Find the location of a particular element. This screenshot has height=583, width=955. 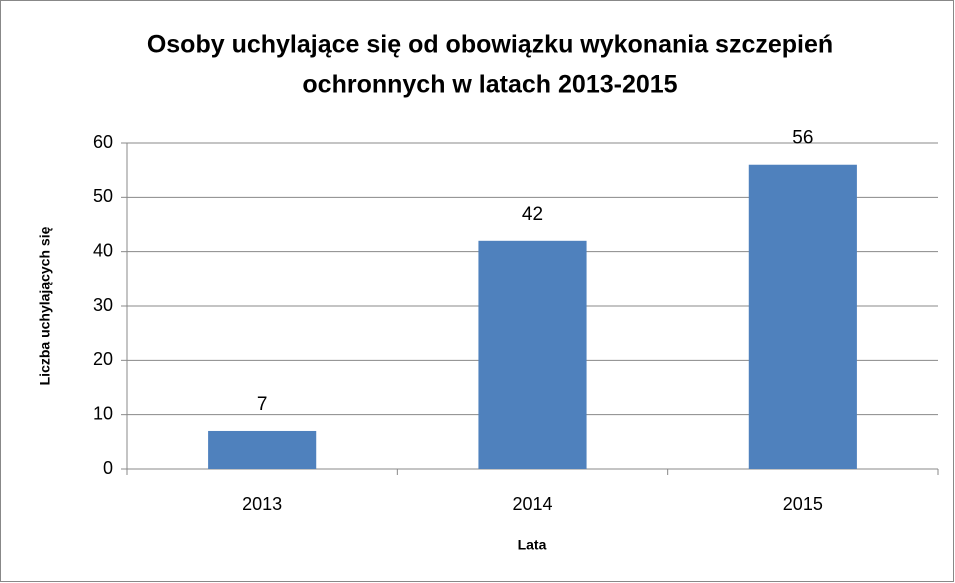

y-tick-label: 20 is located at coordinates (103, 359).